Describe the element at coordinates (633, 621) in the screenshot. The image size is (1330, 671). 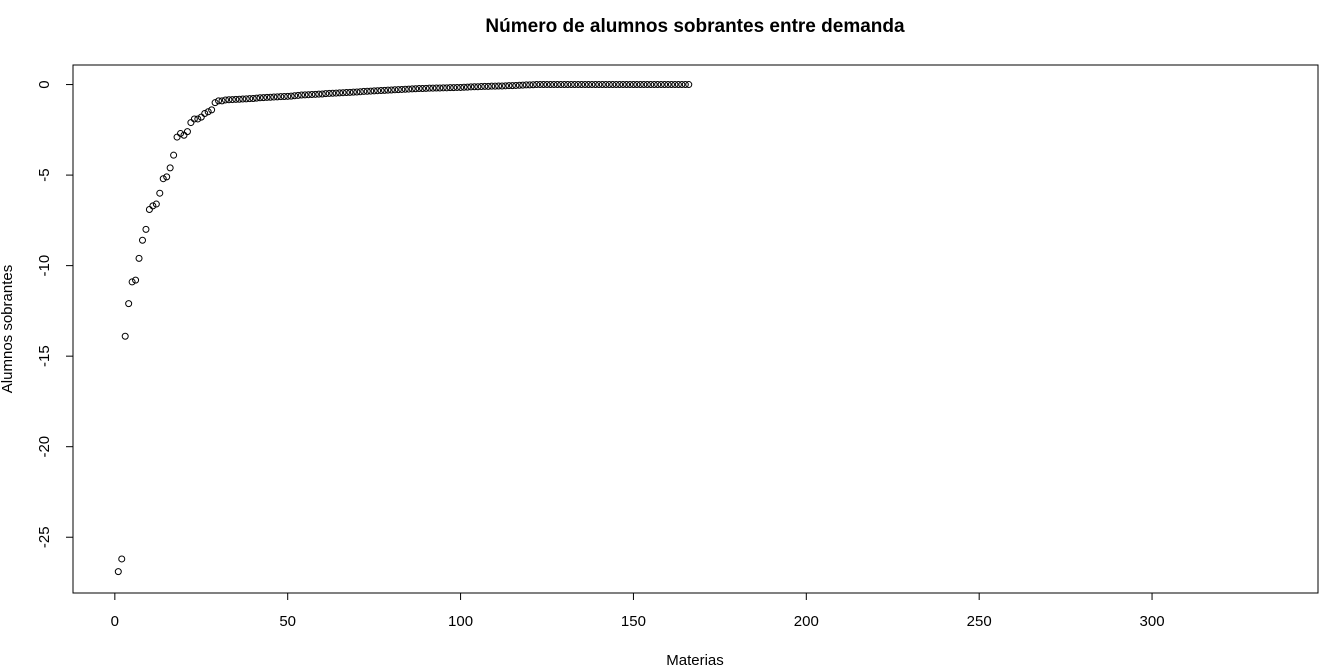
I see `x-tick-label: 150` at that location.